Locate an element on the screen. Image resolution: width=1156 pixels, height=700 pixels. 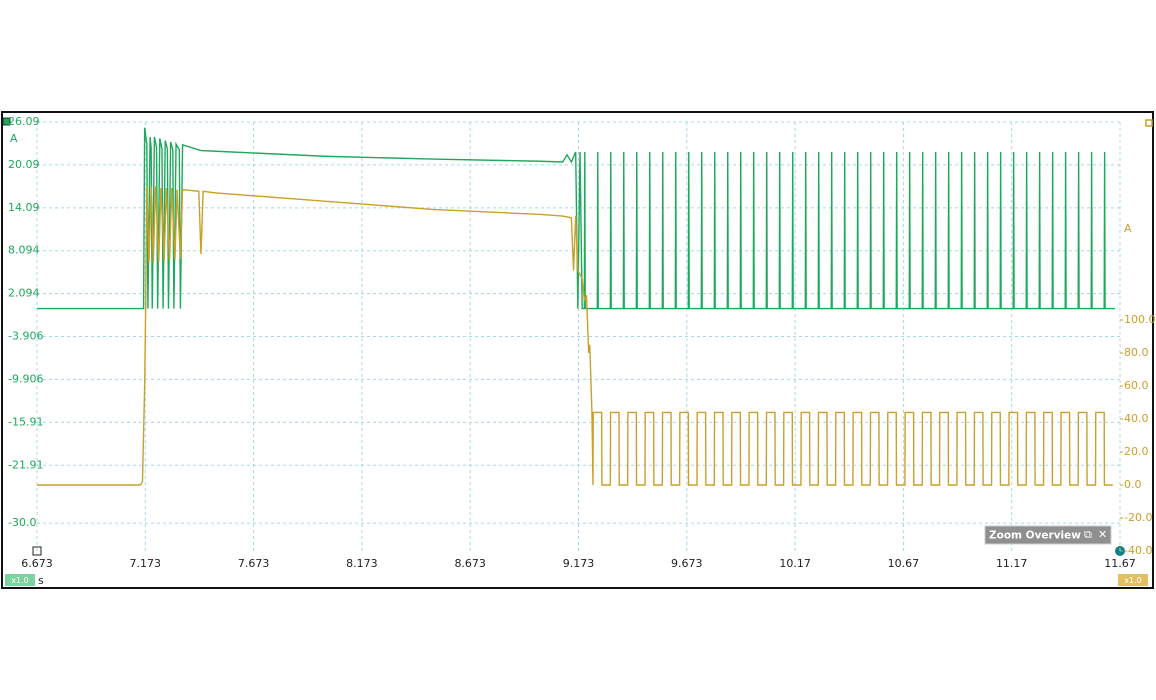
x-tick-label: 11.67 is located at coordinates (1120, 563).